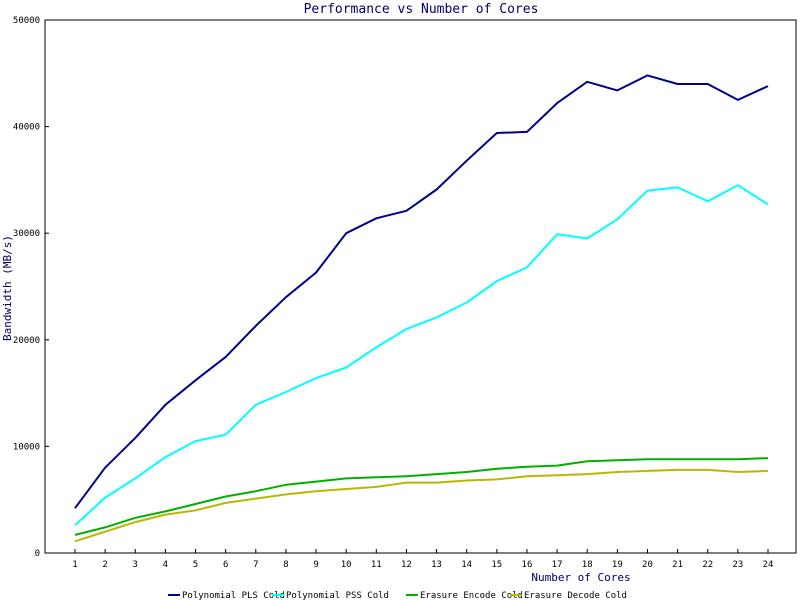 Image resolution: width=800 pixels, height=600 pixels. What do you see at coordinates (527, 565) in the screenshot?
I see `x-tick-label: 16` at bounding box center [527, 565].